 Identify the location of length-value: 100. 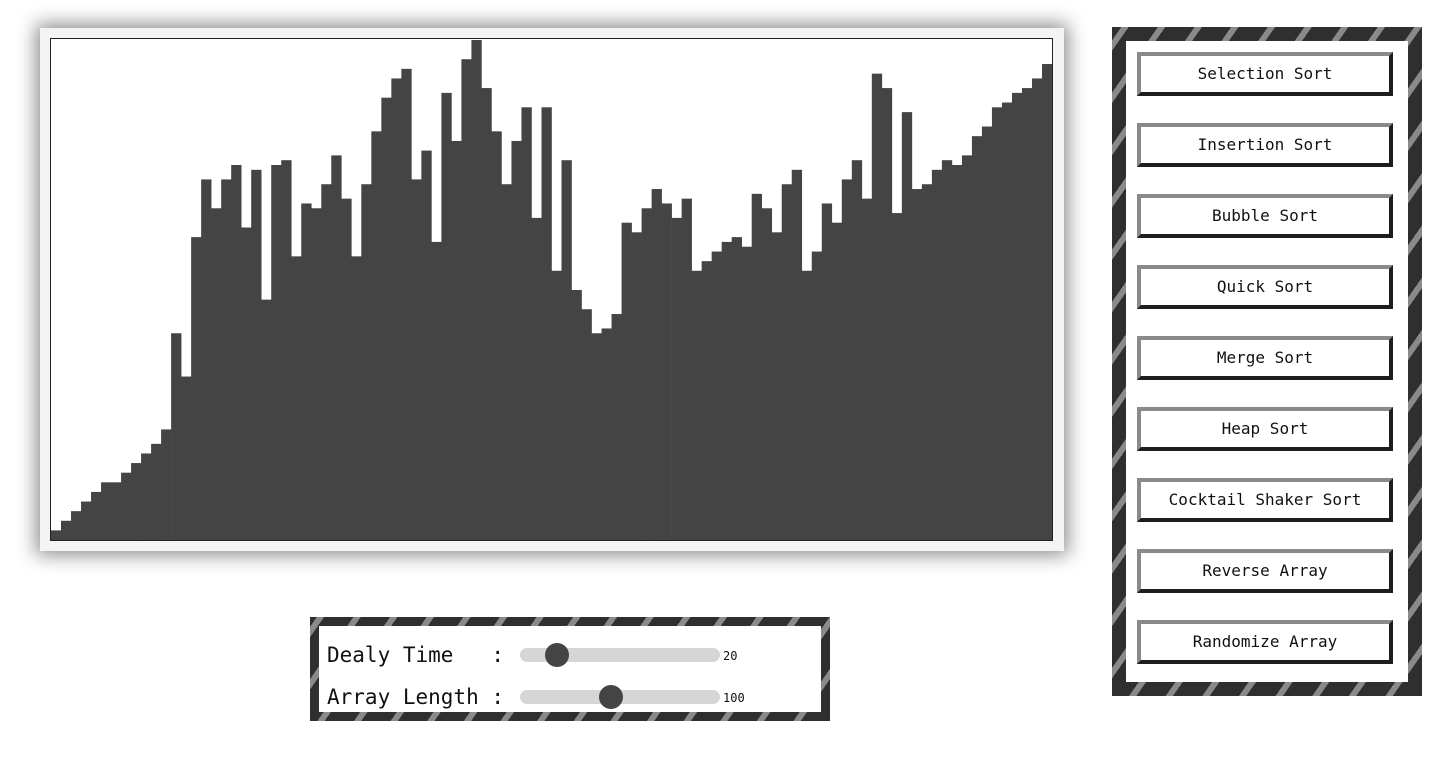
(734, 698).